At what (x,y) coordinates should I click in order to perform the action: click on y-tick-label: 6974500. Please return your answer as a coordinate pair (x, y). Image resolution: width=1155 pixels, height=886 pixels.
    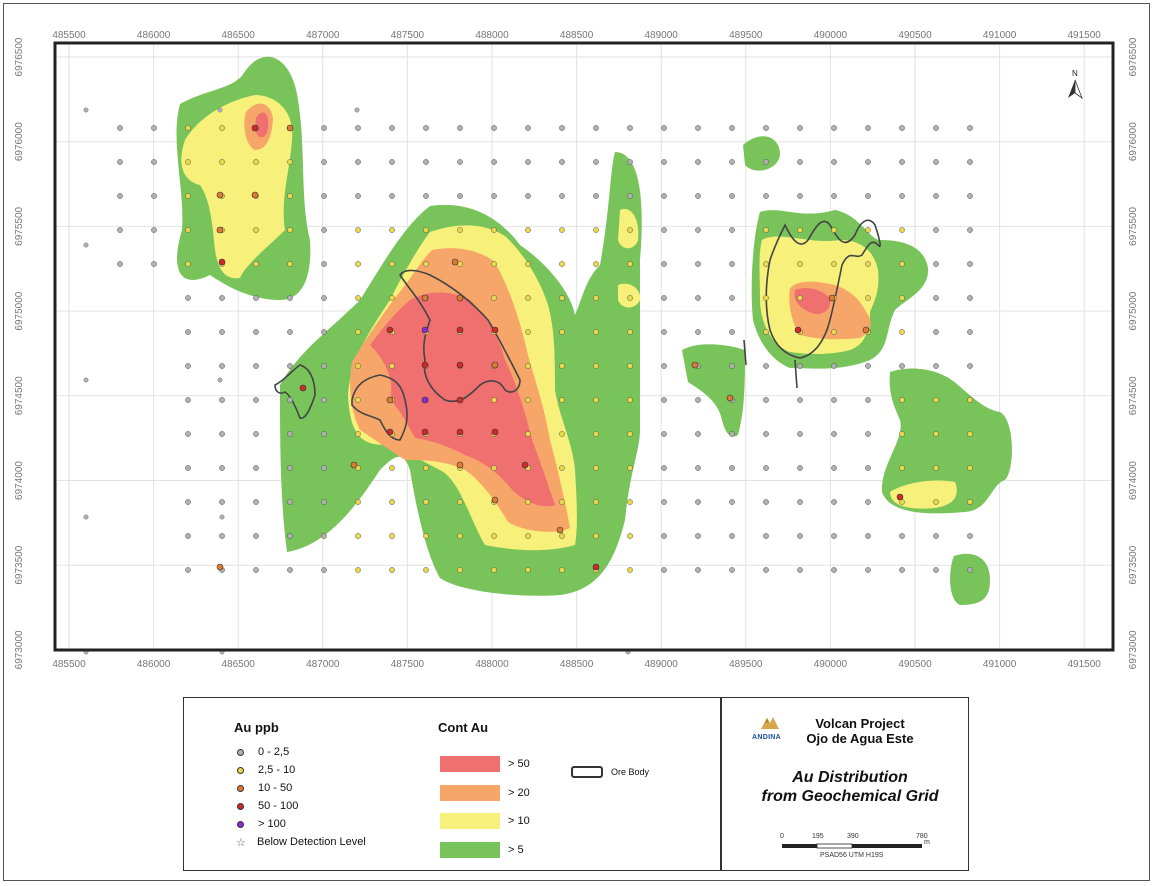
    Looking at the image, I should click on (19, 395).